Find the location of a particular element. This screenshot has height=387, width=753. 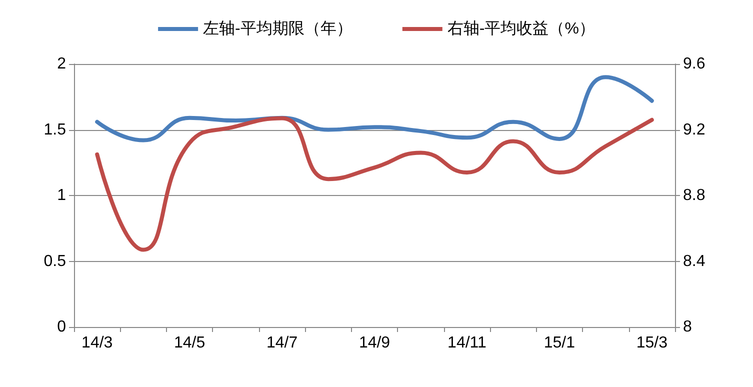

y2-tick-label: 9.6 is located at coordinates (694, 64).